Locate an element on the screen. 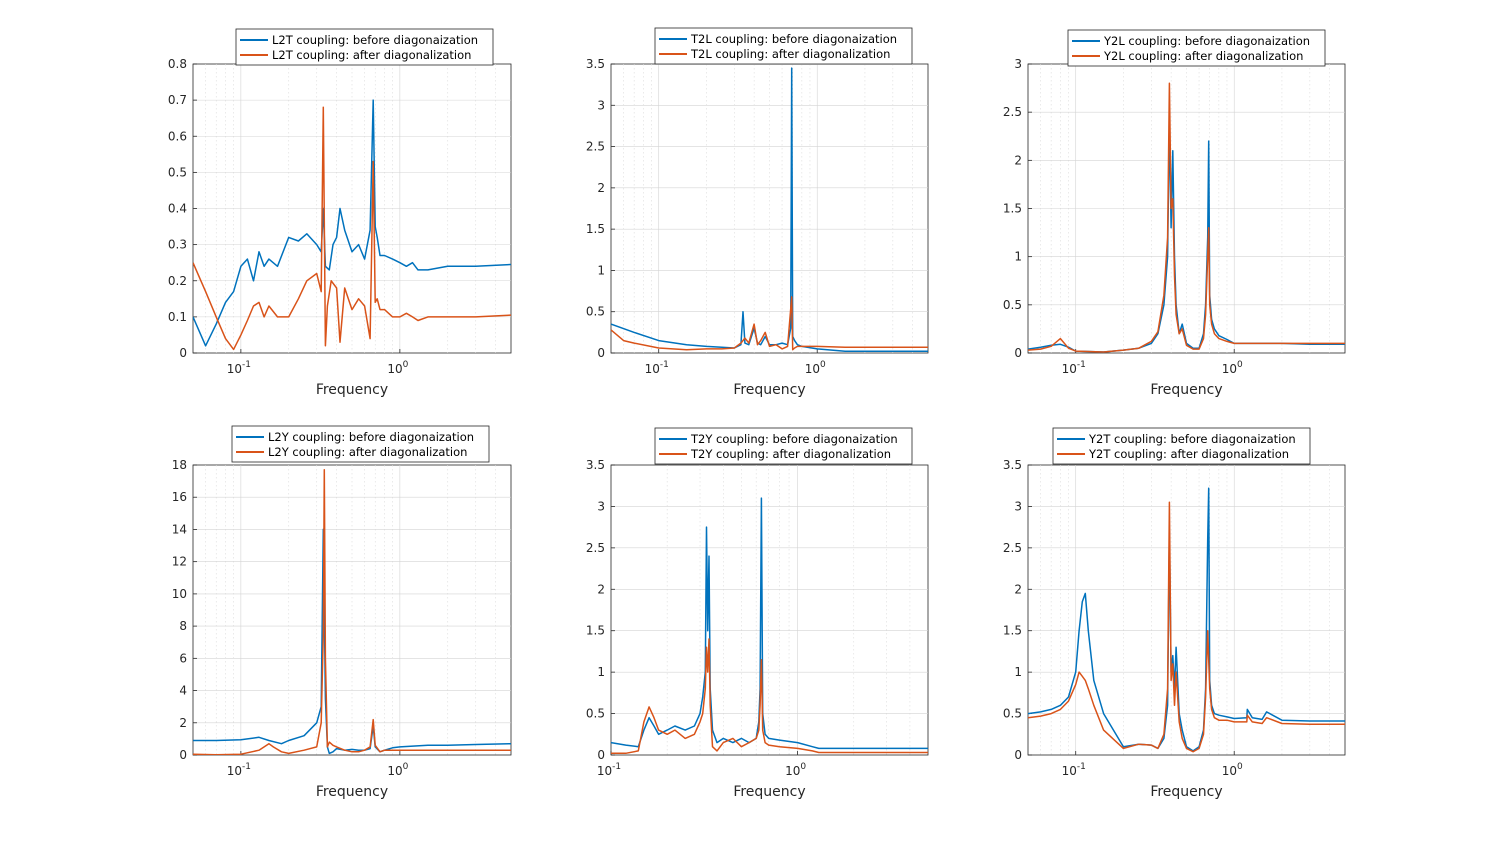 The image size is (1487, 848). grid-y2t is located at coordinates (1186, 610).